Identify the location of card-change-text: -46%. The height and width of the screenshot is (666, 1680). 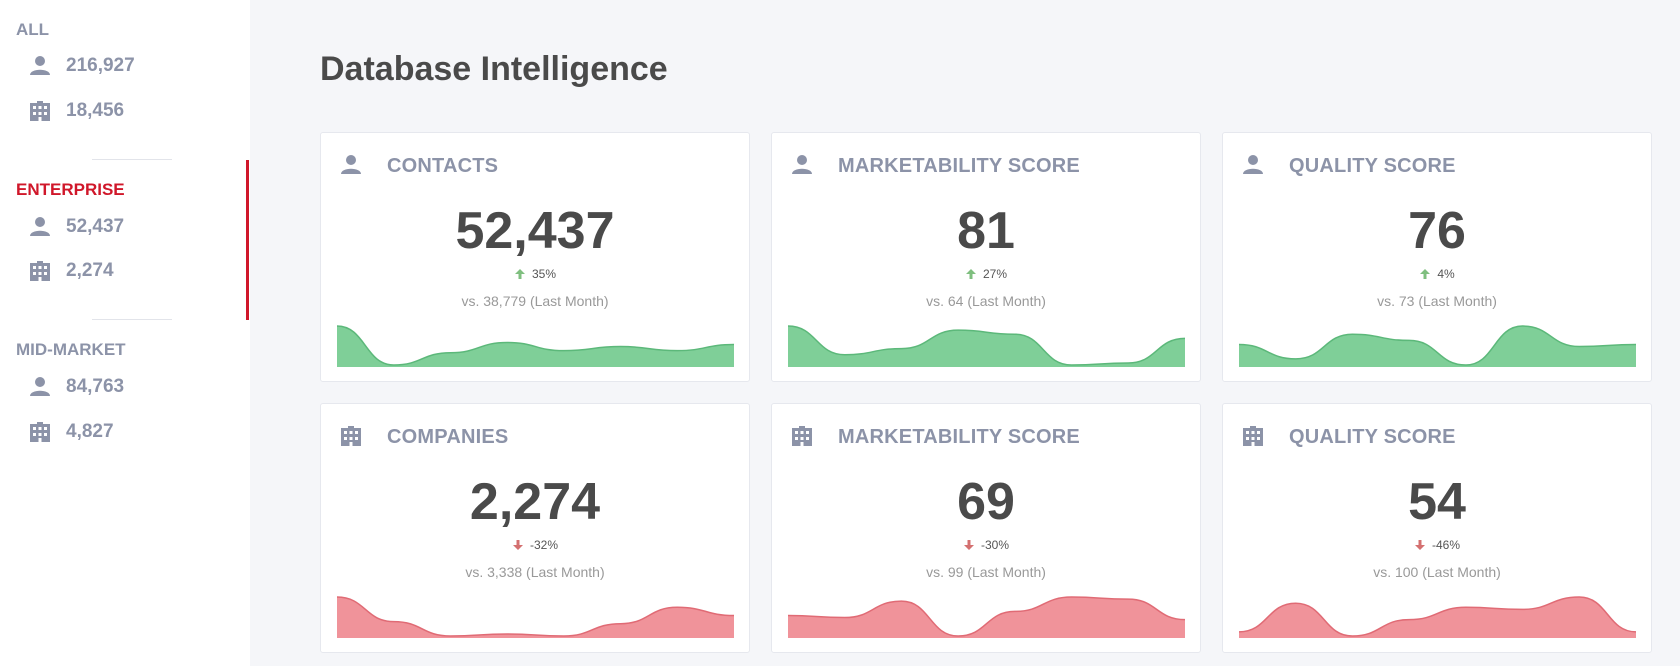
(1445, 545).